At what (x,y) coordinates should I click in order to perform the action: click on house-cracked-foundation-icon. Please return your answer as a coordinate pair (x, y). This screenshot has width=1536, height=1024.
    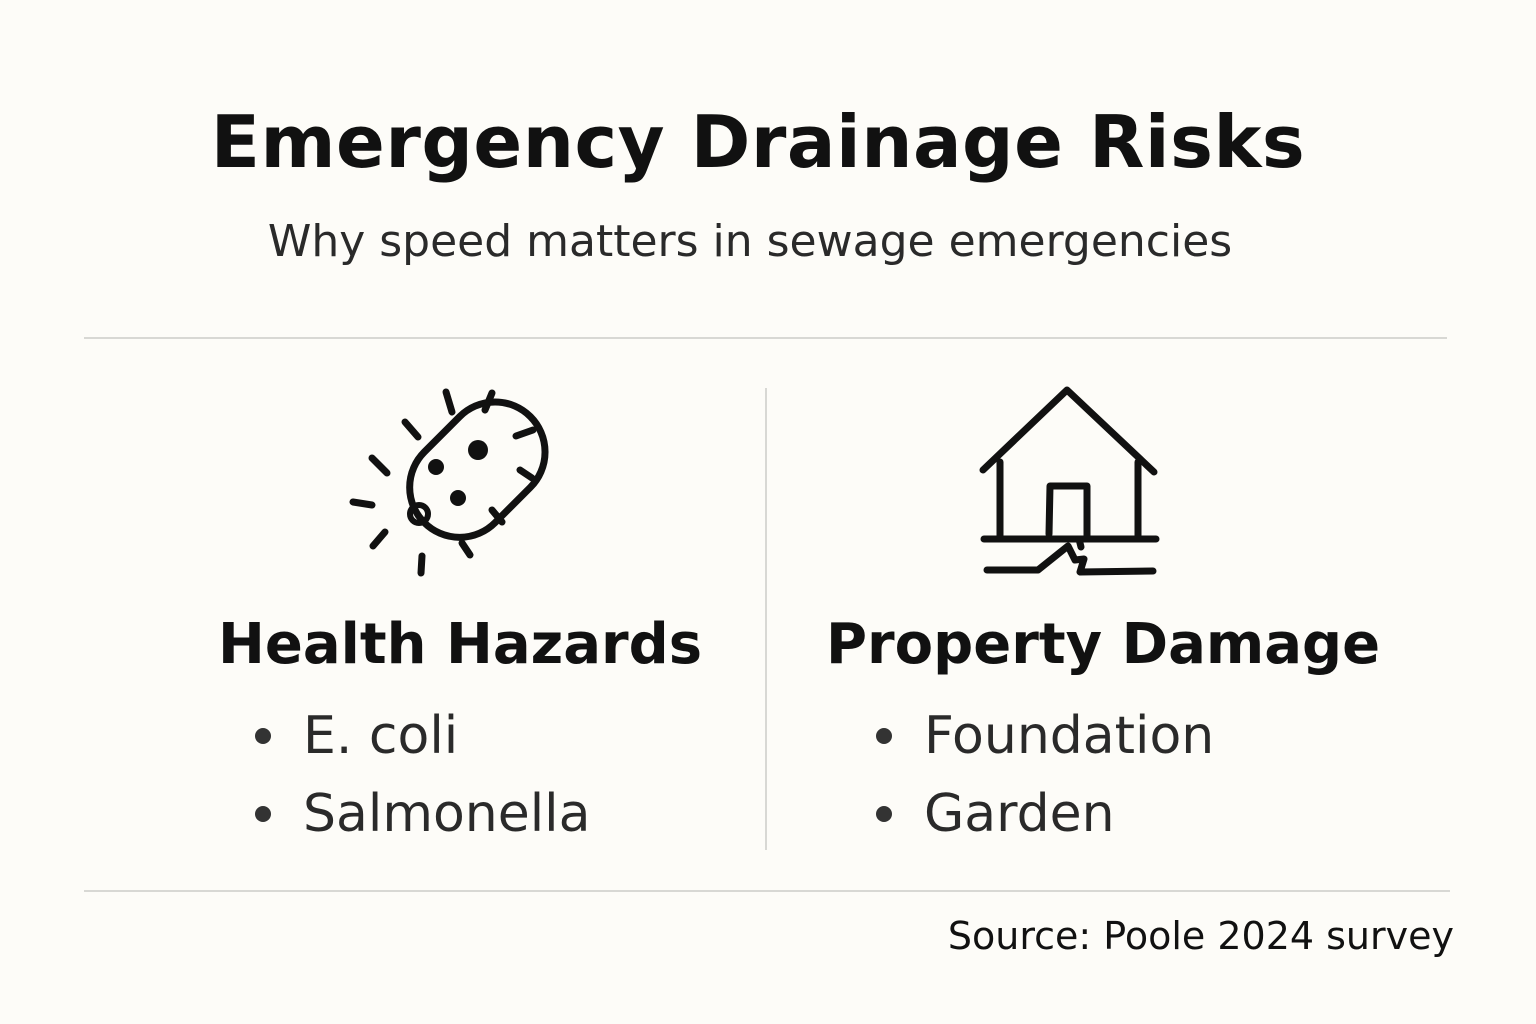
    Looking at the image, I should click on (1070, 482).